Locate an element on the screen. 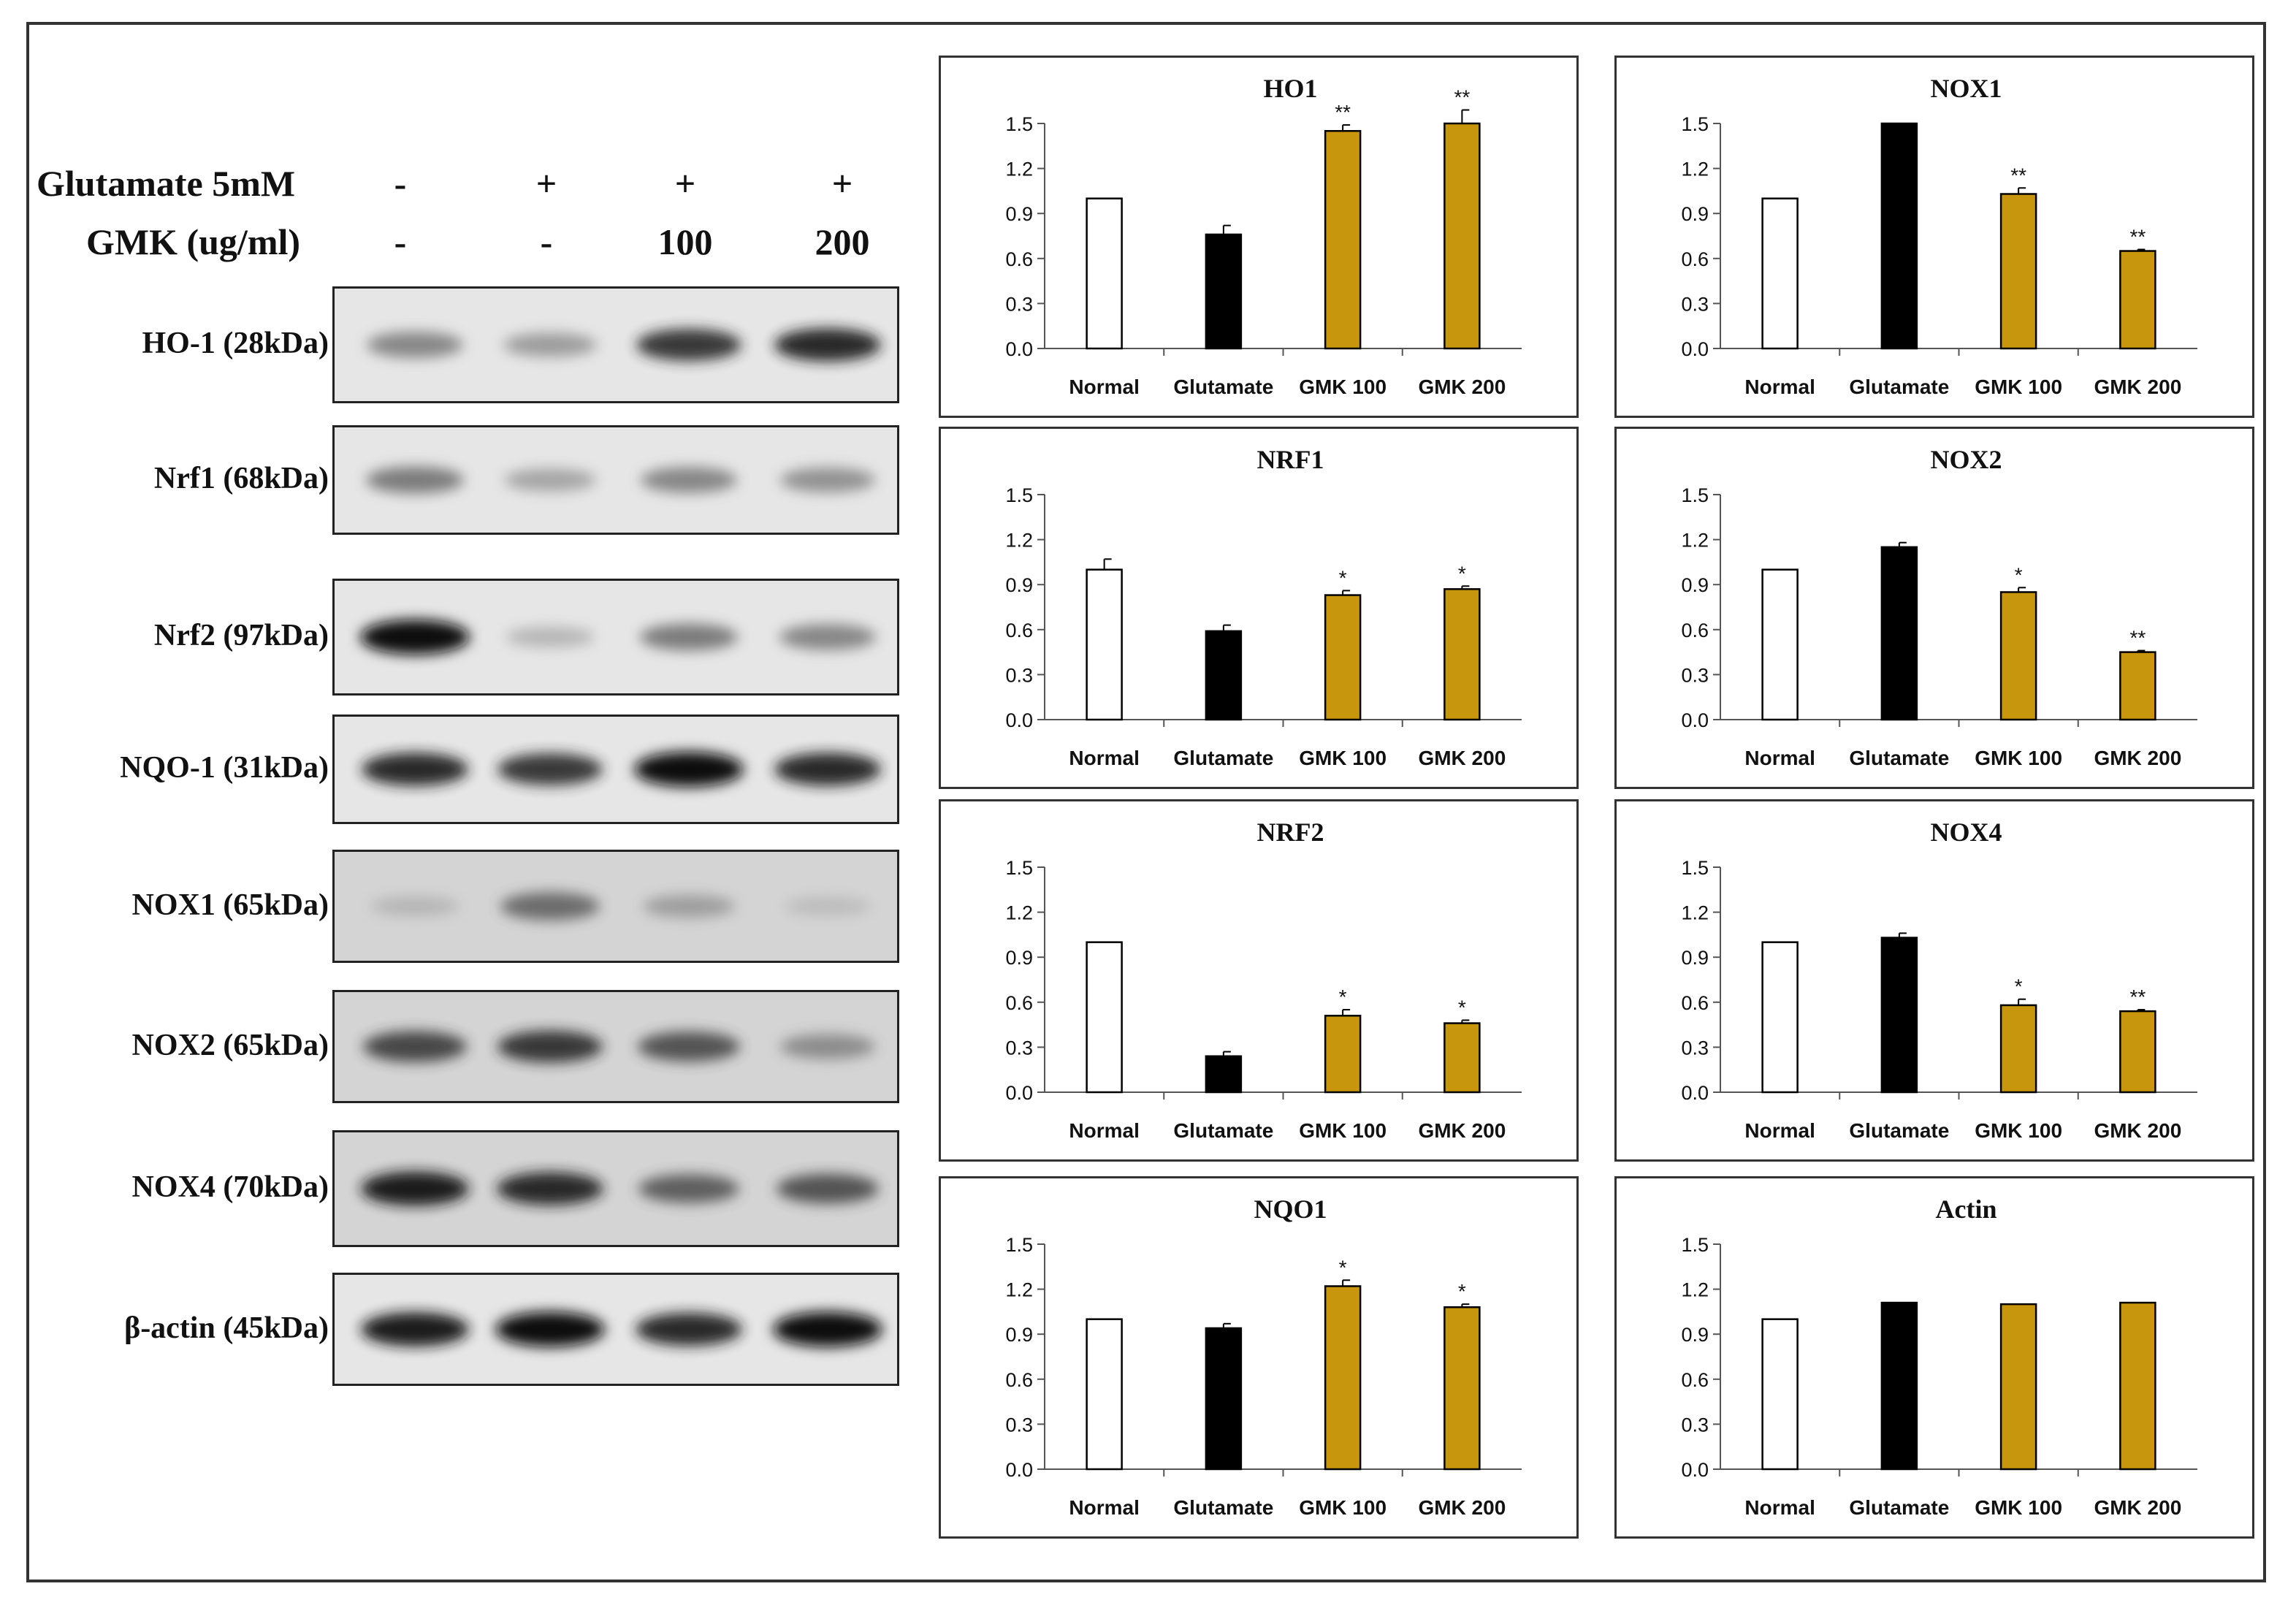  blot-label: NOX1 (65kDa) is located at coordinates (230, 905).